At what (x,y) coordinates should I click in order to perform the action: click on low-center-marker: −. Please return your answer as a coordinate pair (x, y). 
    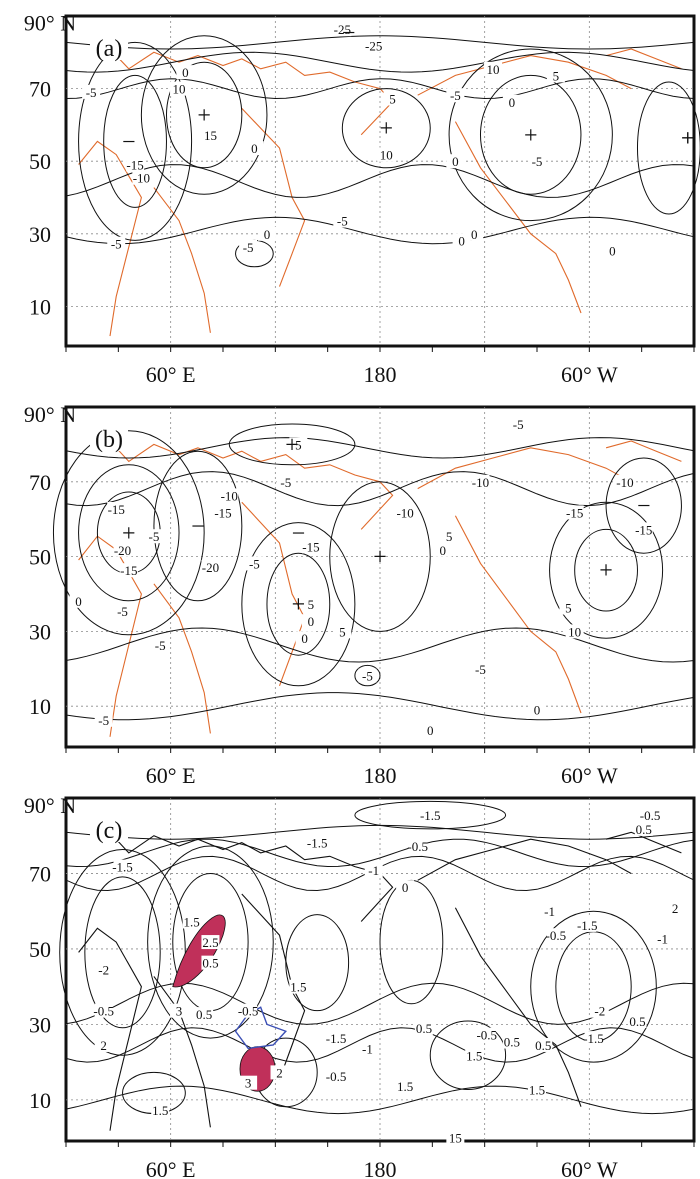
    Looking at the image, I should click on (644, 507).